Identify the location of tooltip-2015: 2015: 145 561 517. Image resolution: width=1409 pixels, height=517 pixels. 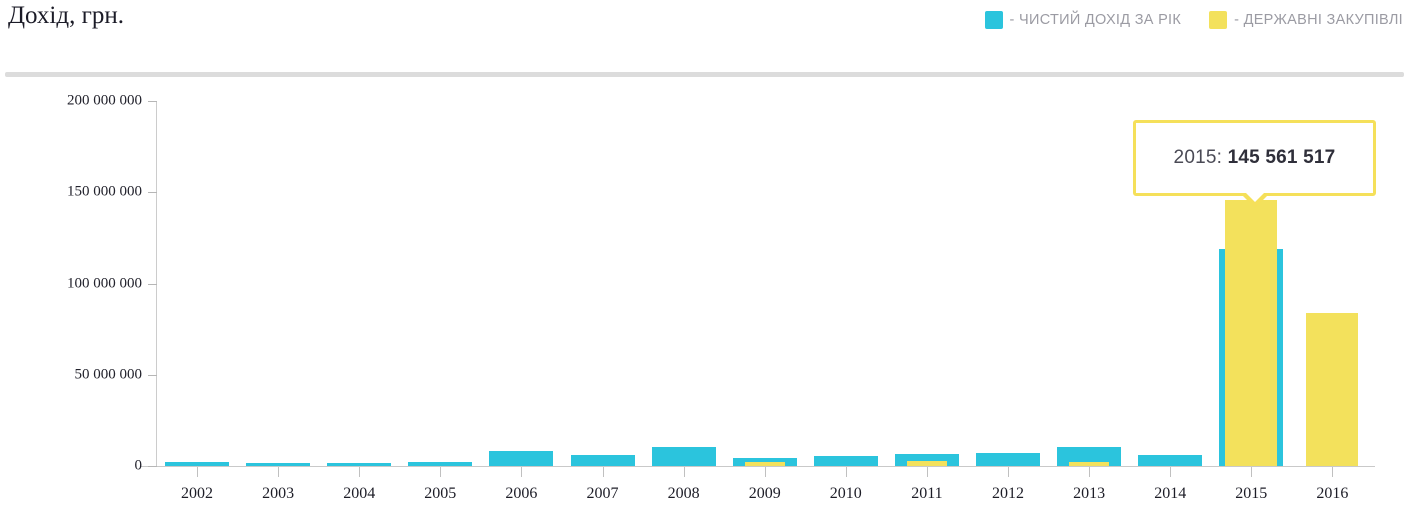
(1254, 158).